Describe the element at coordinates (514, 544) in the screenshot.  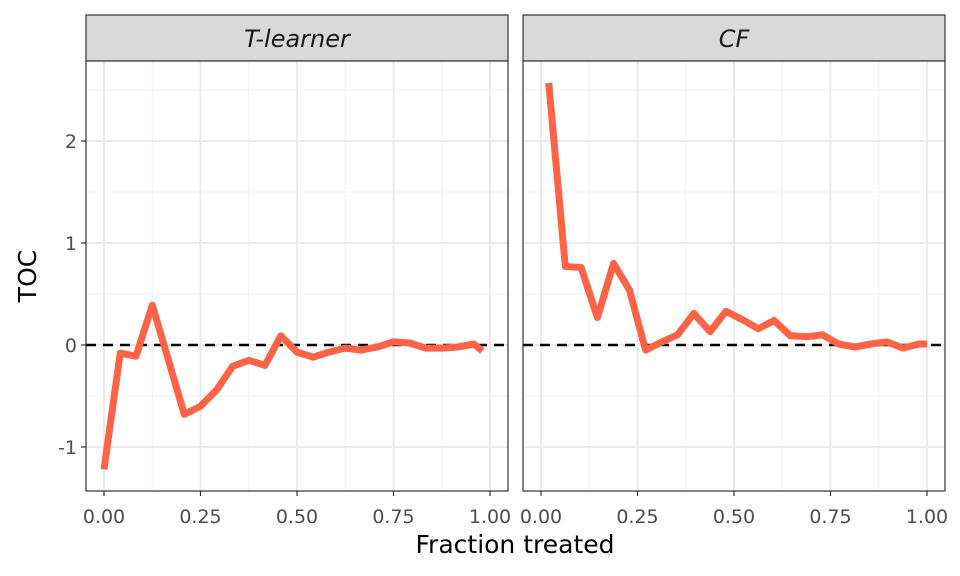
I see `x-axis-title: Fraction treated` at that location.